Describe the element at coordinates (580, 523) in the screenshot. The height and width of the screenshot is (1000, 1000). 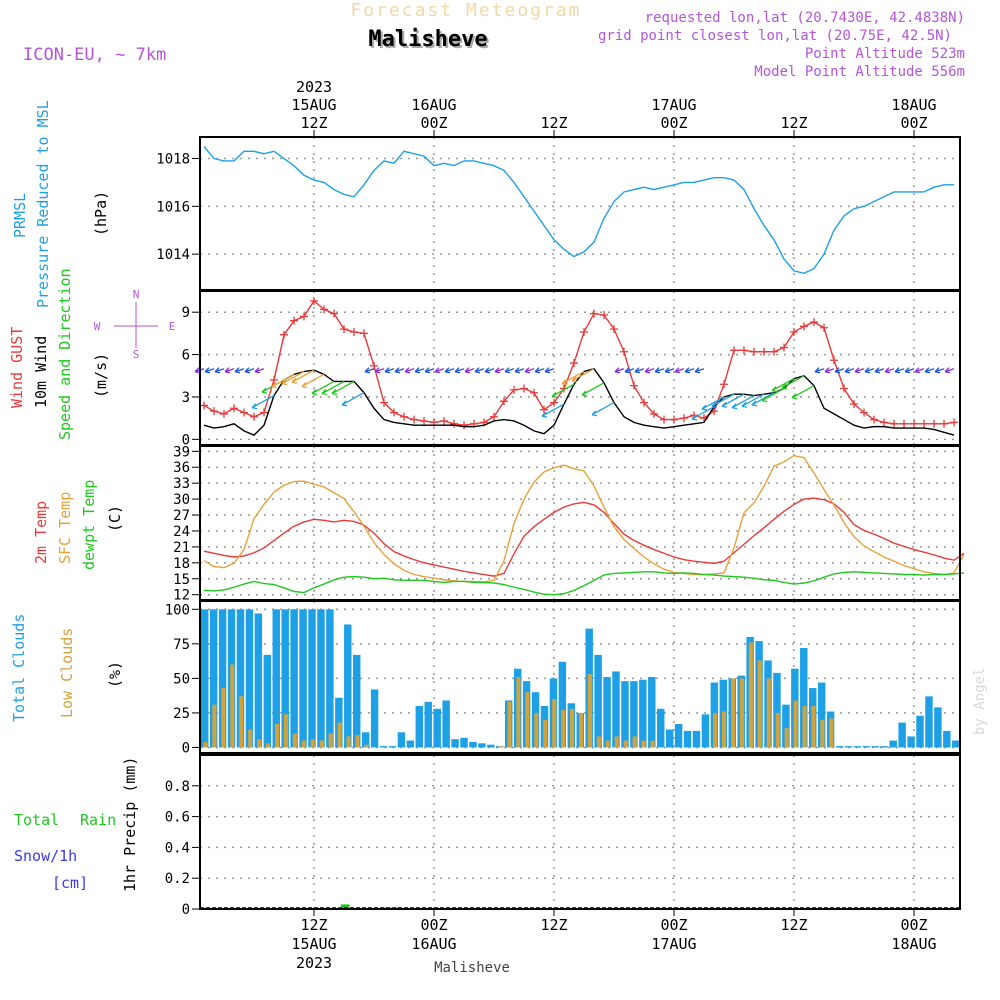
I see `temperature-frame` at that location.